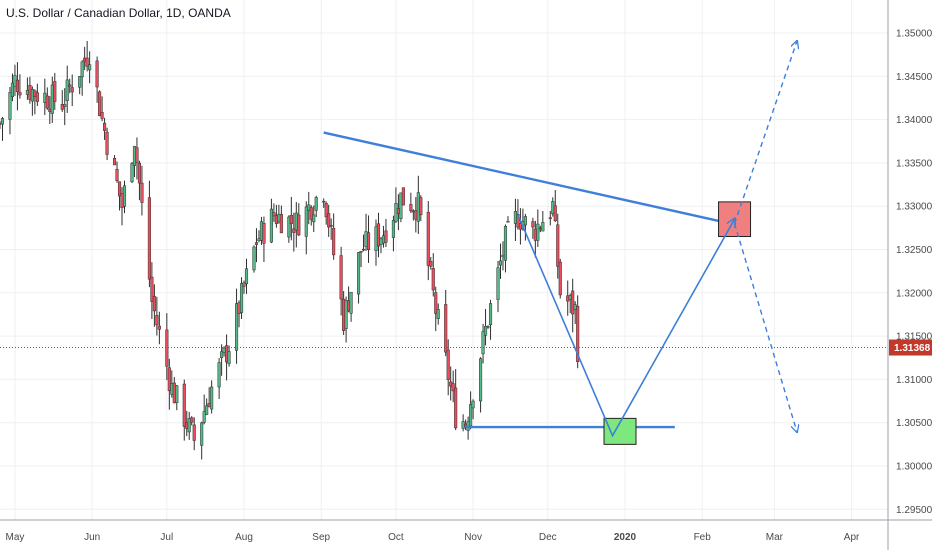 The width and height of the screenshot is (932, 550). What do you see at coordinates (473, 537) in the screenshot?
I see `x-tick-label: Nov` at bounding box center [473, 537].